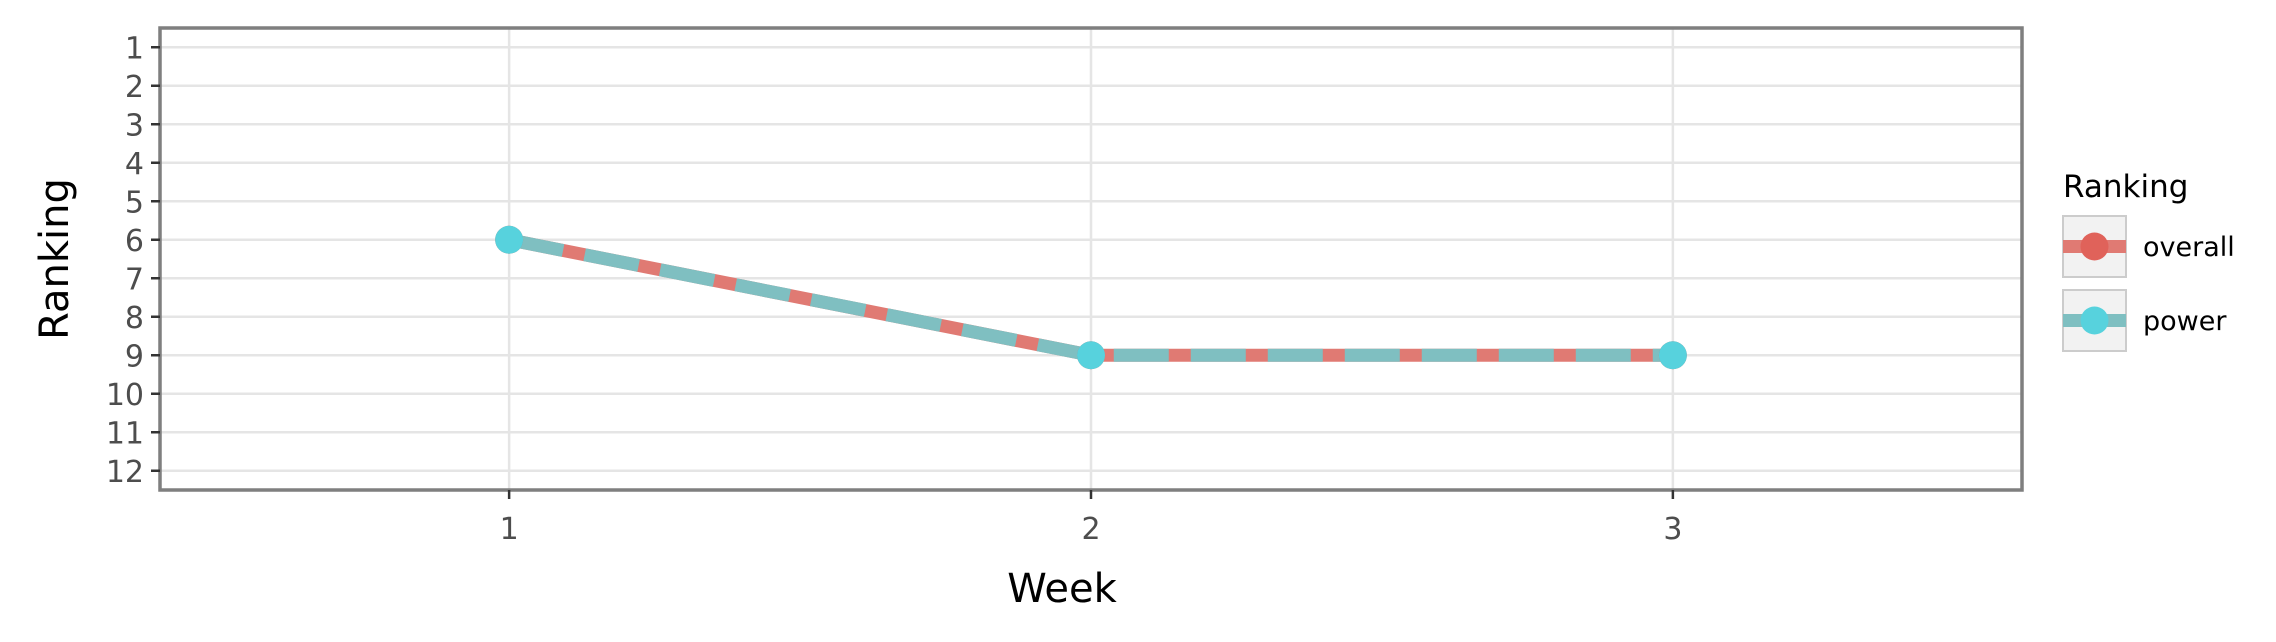  Describe the element at coordinates (1672, 529) in the screenshot. I see `x-tick-label: 3` at that location.